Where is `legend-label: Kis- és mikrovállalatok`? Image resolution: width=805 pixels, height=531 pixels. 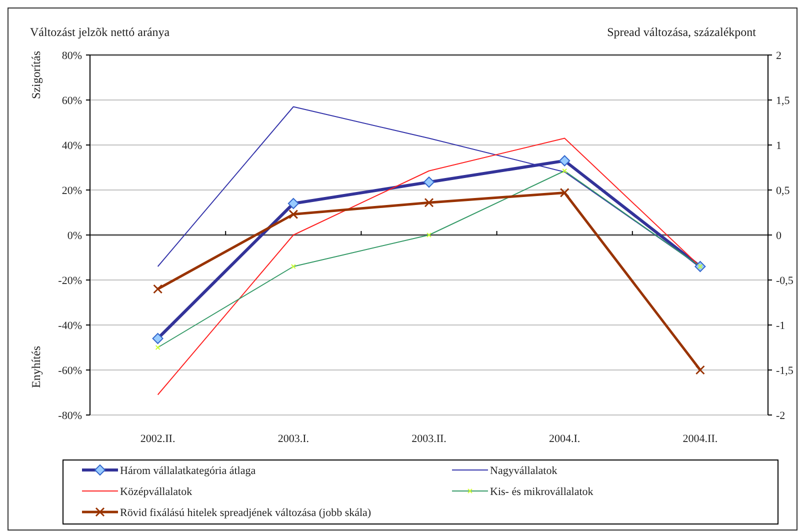 legend-label: Kis- és mikrovállalatok is located at coordinates (542, 492).